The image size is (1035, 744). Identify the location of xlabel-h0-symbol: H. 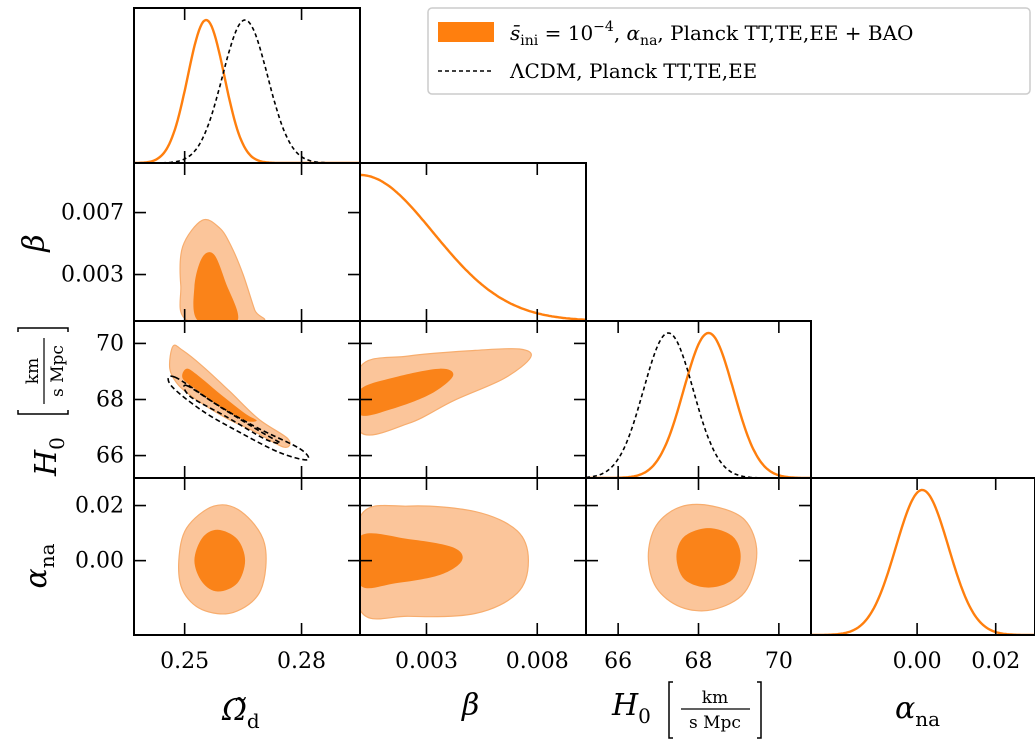
(625, 705).